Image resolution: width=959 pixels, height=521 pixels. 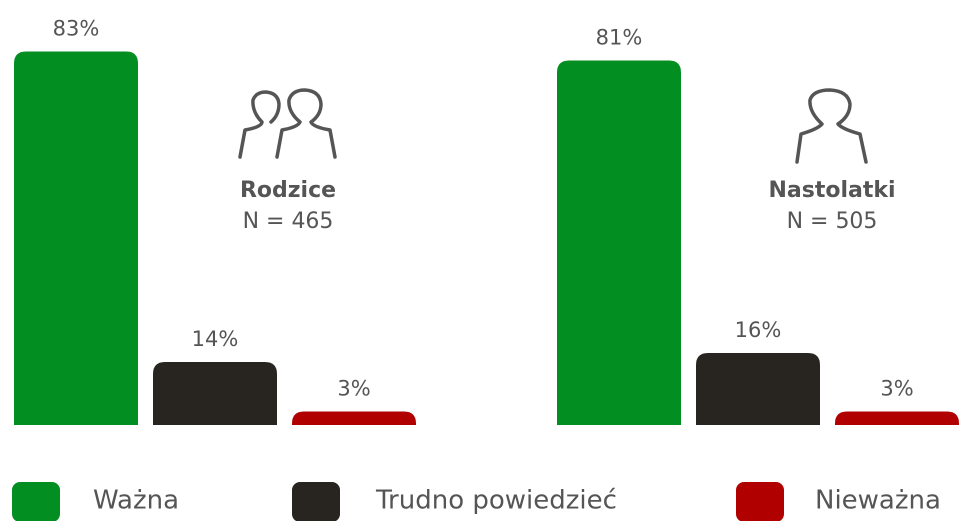 What do you see at coordinates (136, 501) in the screenshot?
I see `legend-label: Ważna` at bounding box center [136, 501].